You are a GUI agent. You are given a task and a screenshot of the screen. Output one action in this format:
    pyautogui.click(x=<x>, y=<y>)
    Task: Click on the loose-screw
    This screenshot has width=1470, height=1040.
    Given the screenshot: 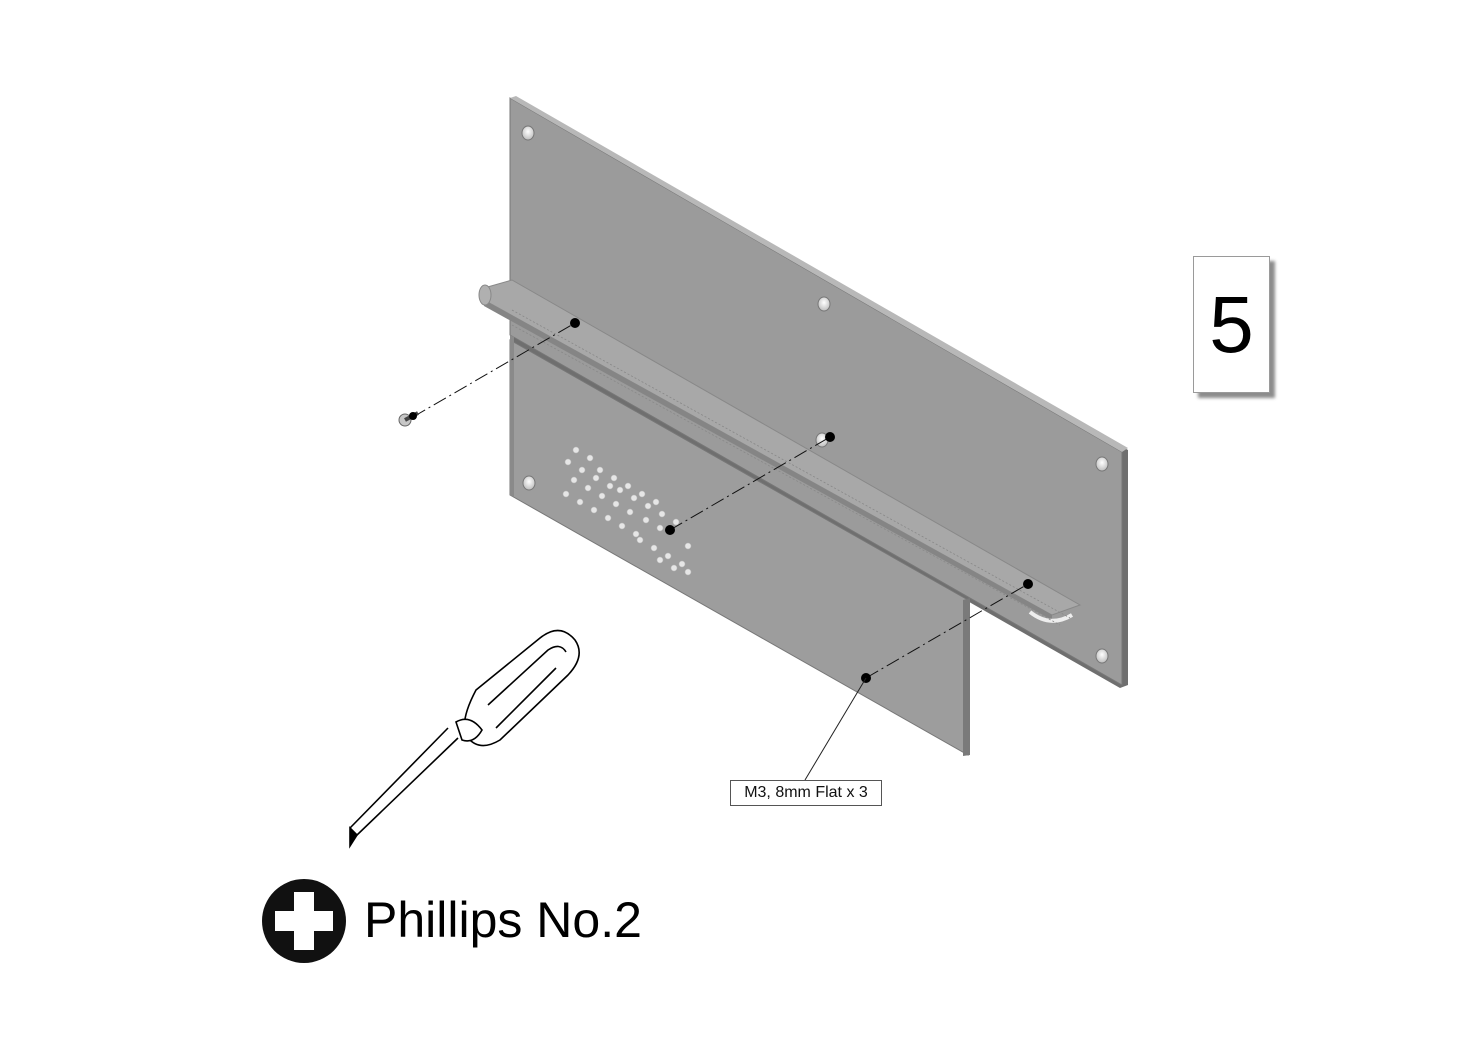 What is the action you would take?
    pyautogui.click(x=408, y=419)
    